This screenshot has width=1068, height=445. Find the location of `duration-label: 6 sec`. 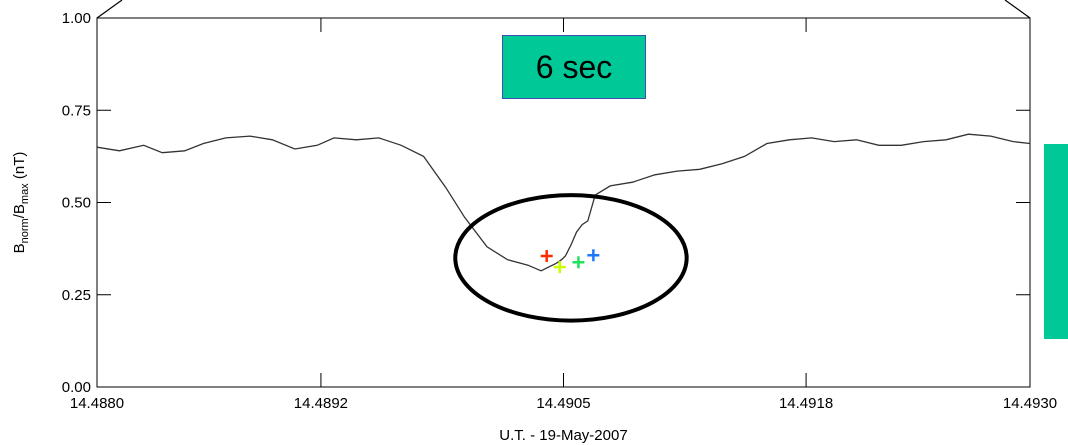

duration-label: 6 sec is located at coordinates (574, 67).